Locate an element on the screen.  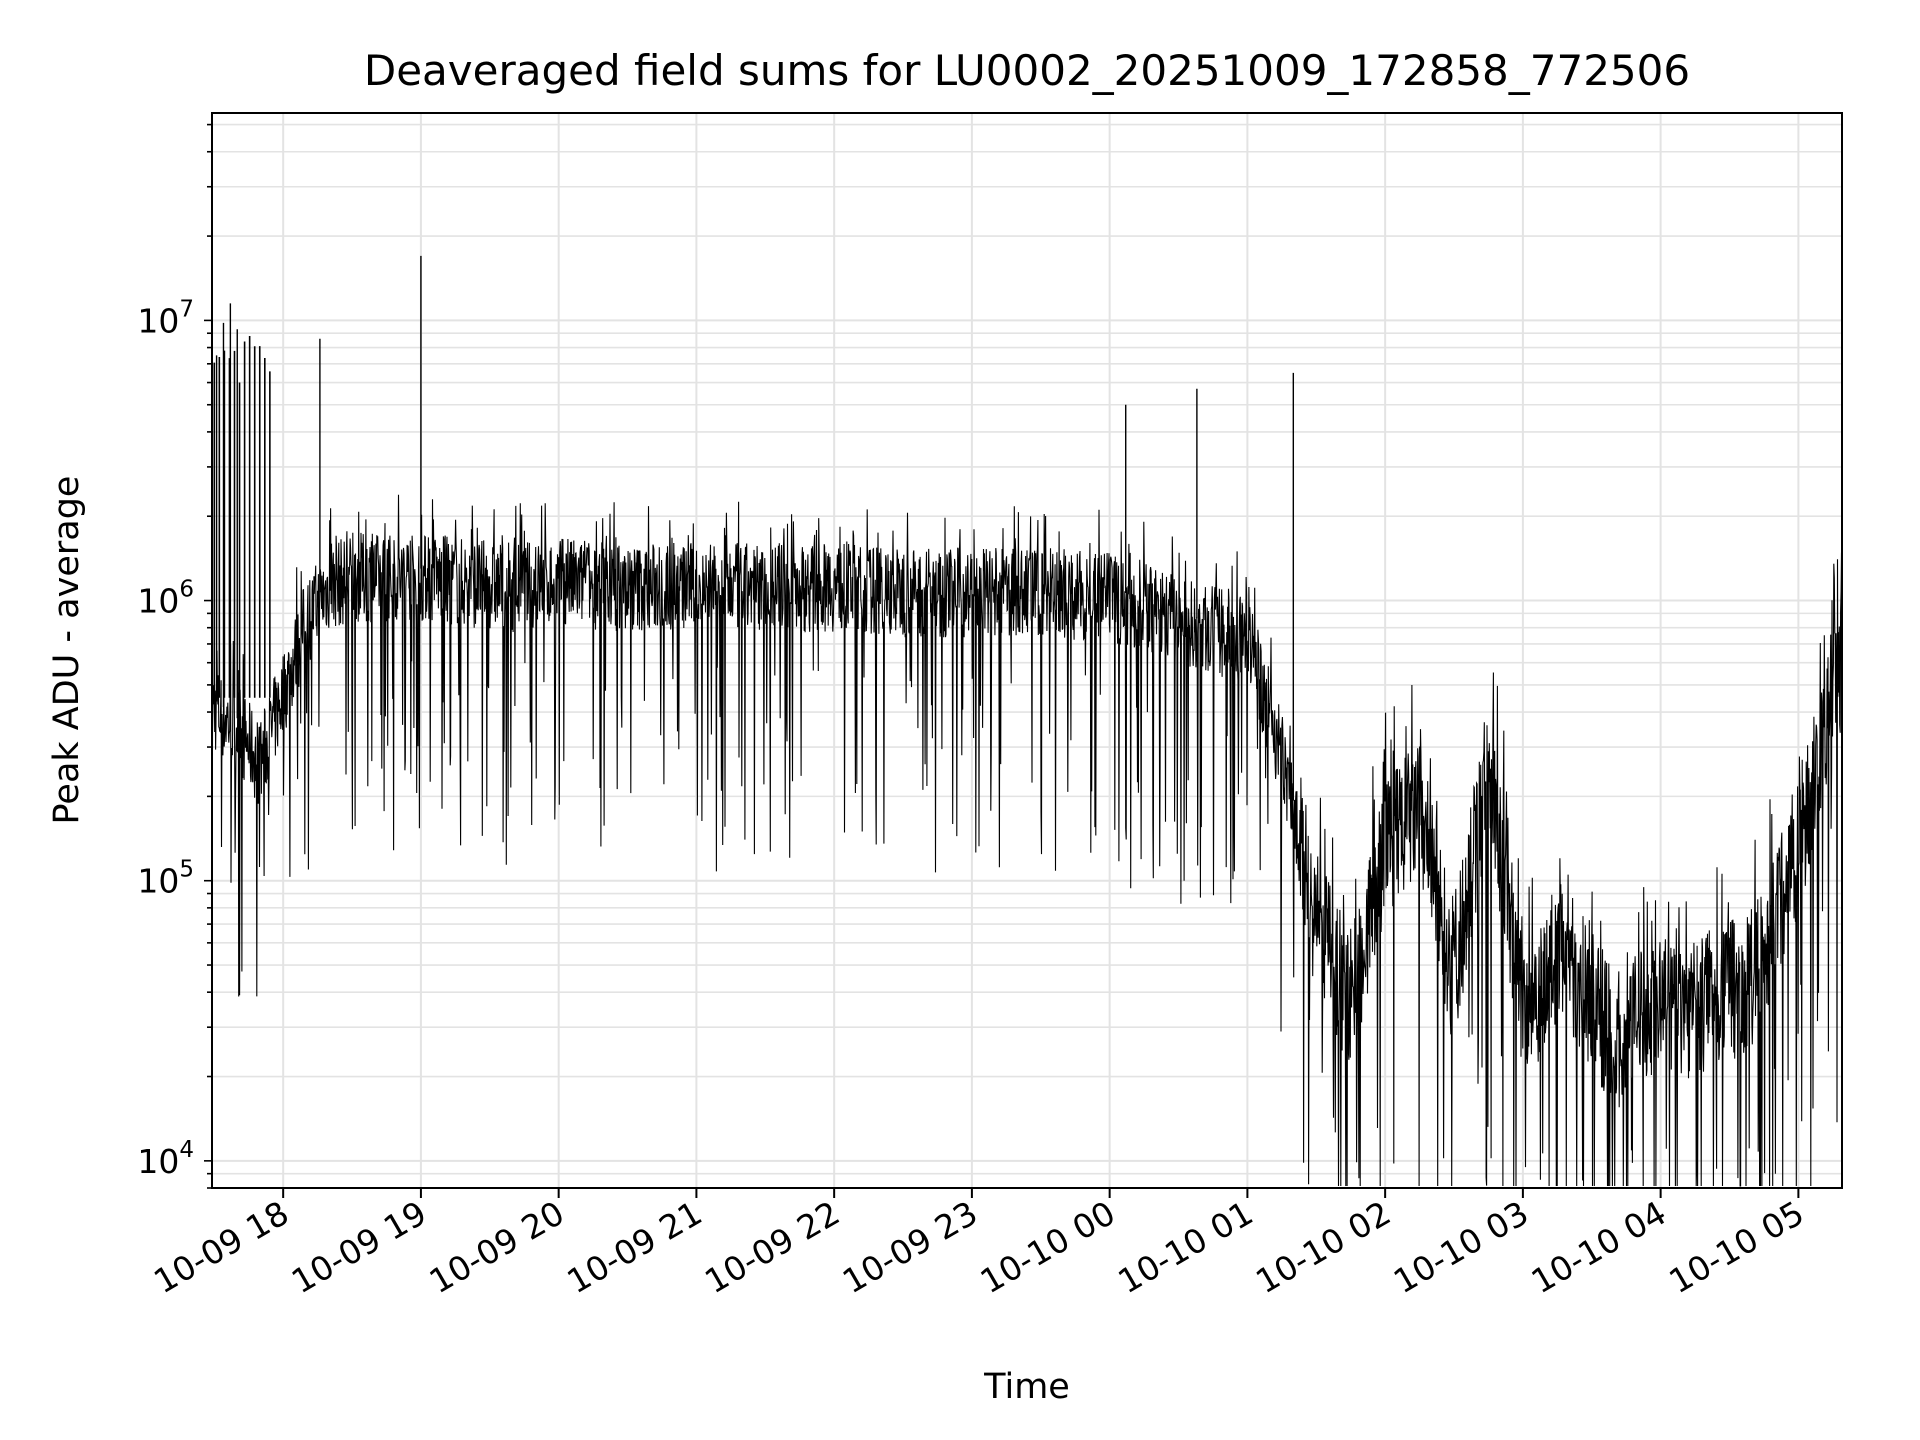
y-tick-label: 10⁵ is located at coordinates (165, 879).